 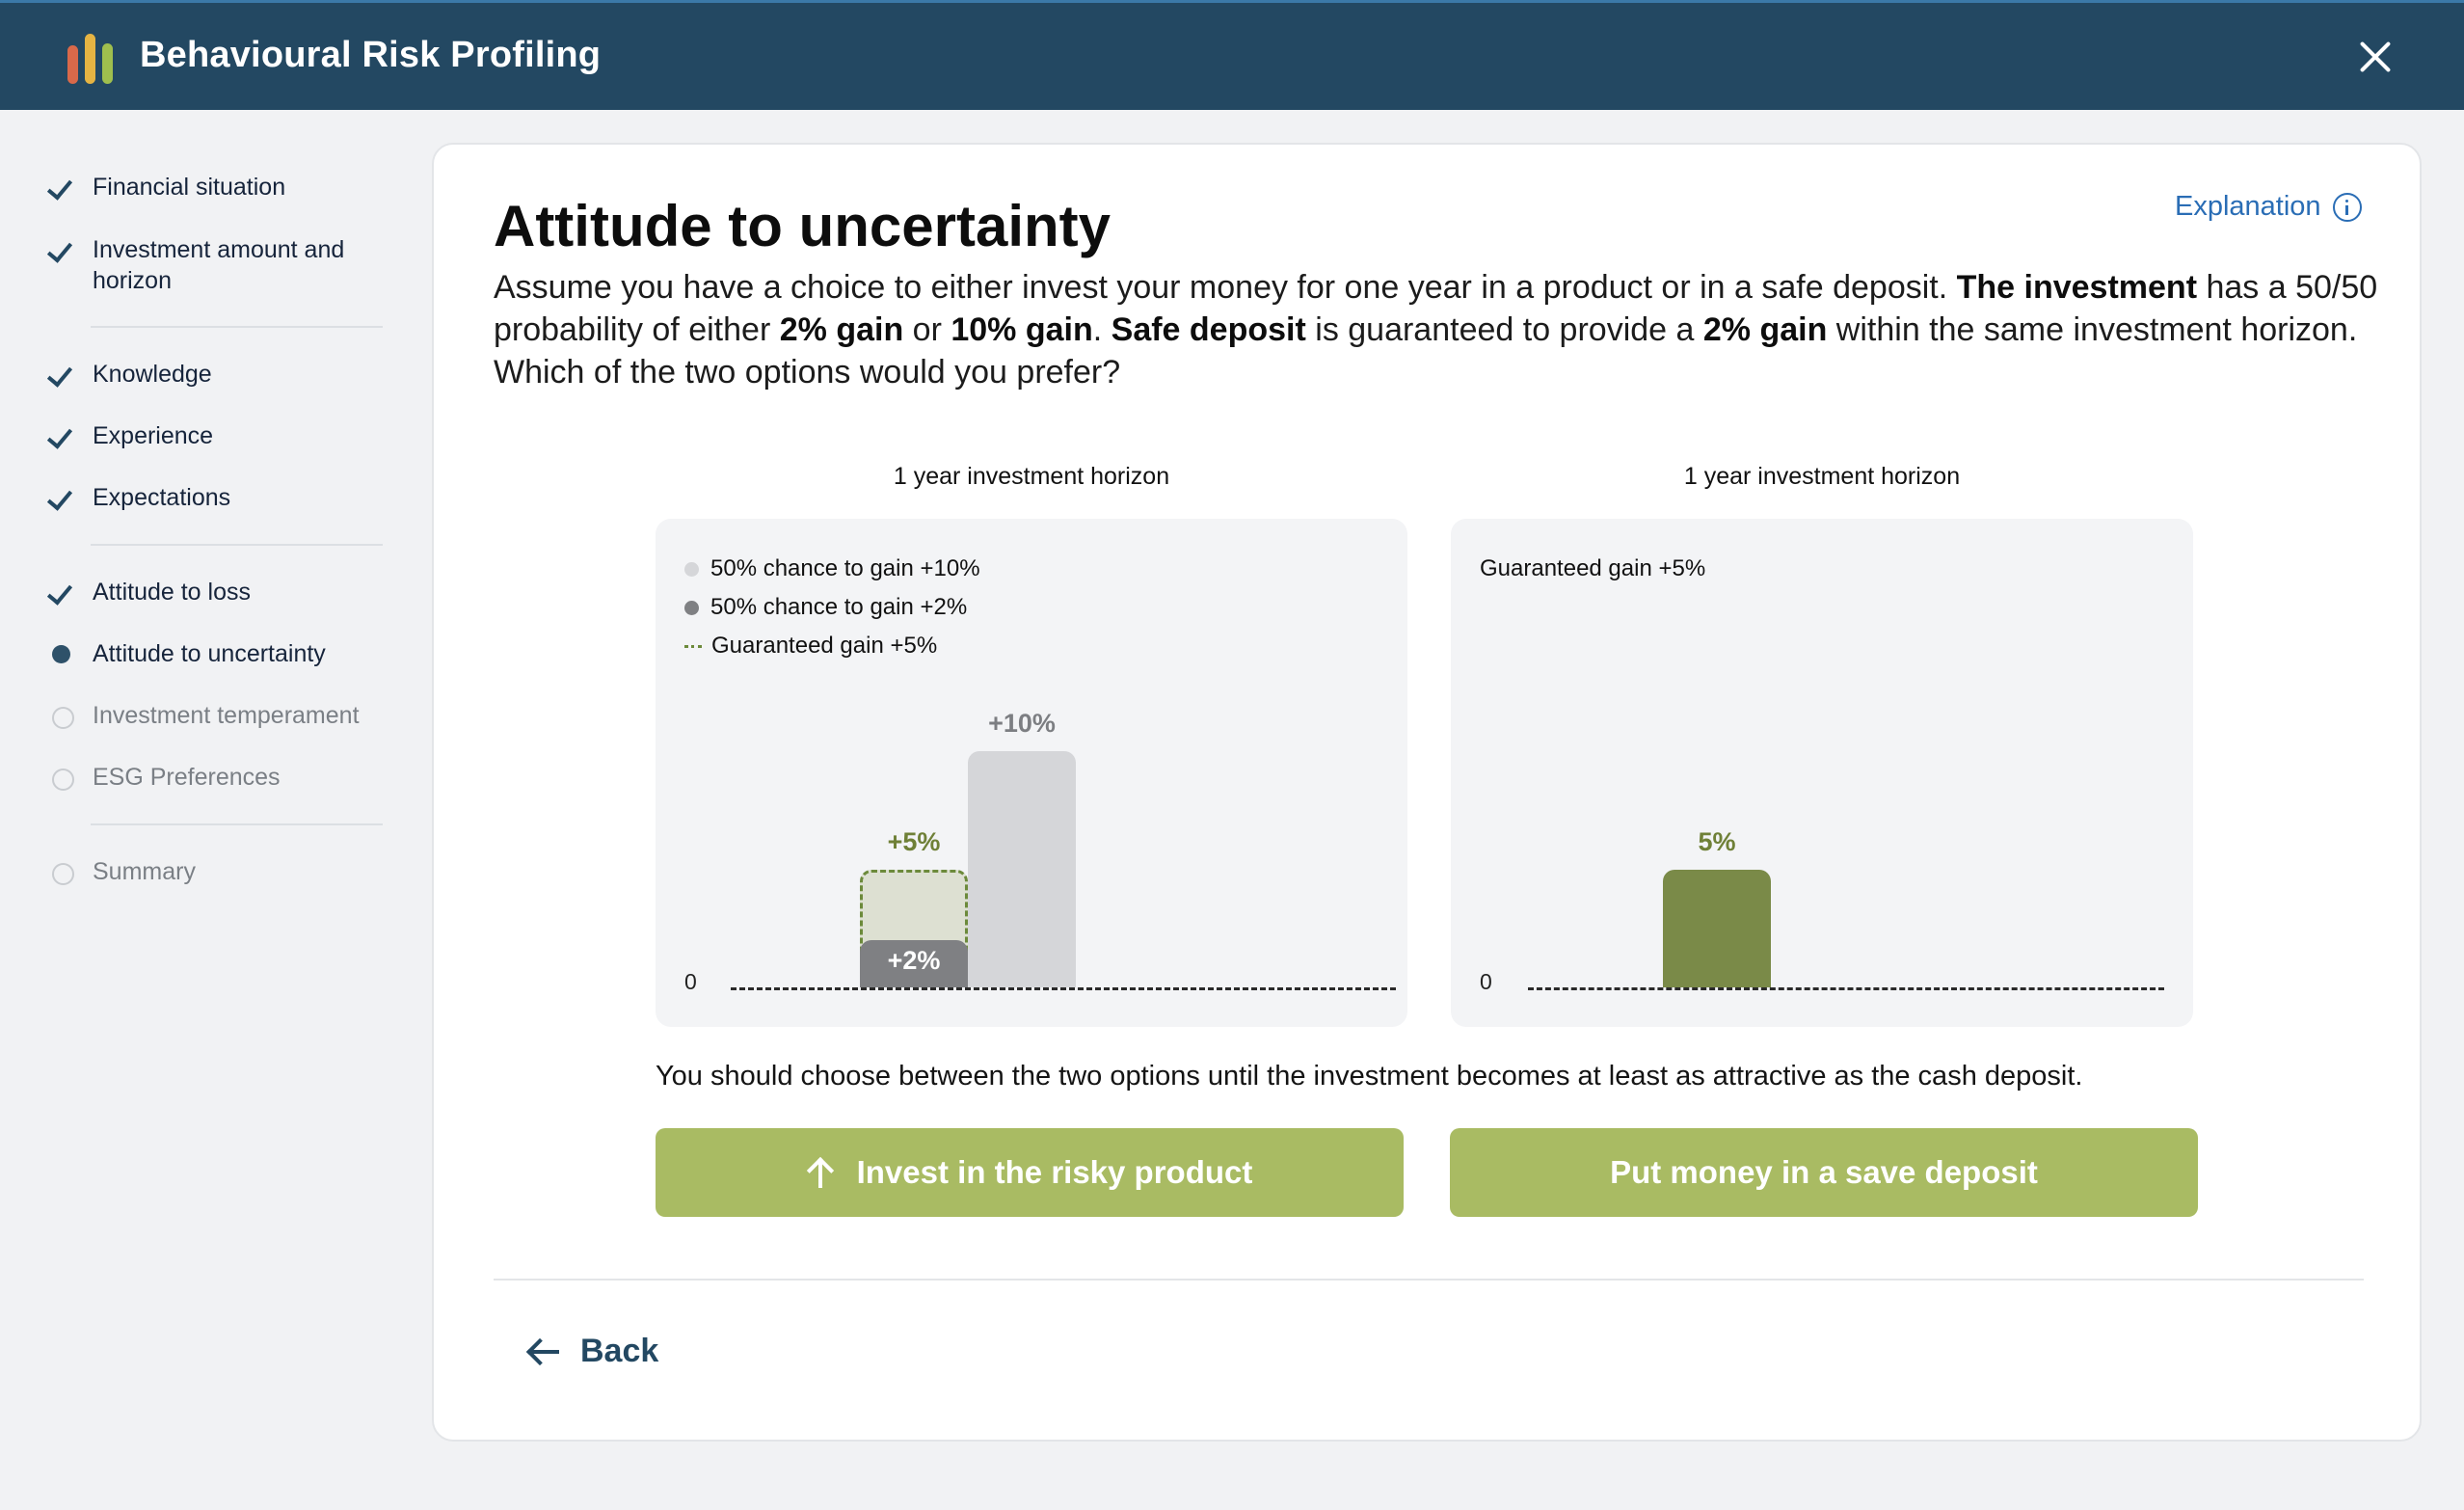 I want to click on sidebar-step-label: Summary, so click(x=144, y=872).